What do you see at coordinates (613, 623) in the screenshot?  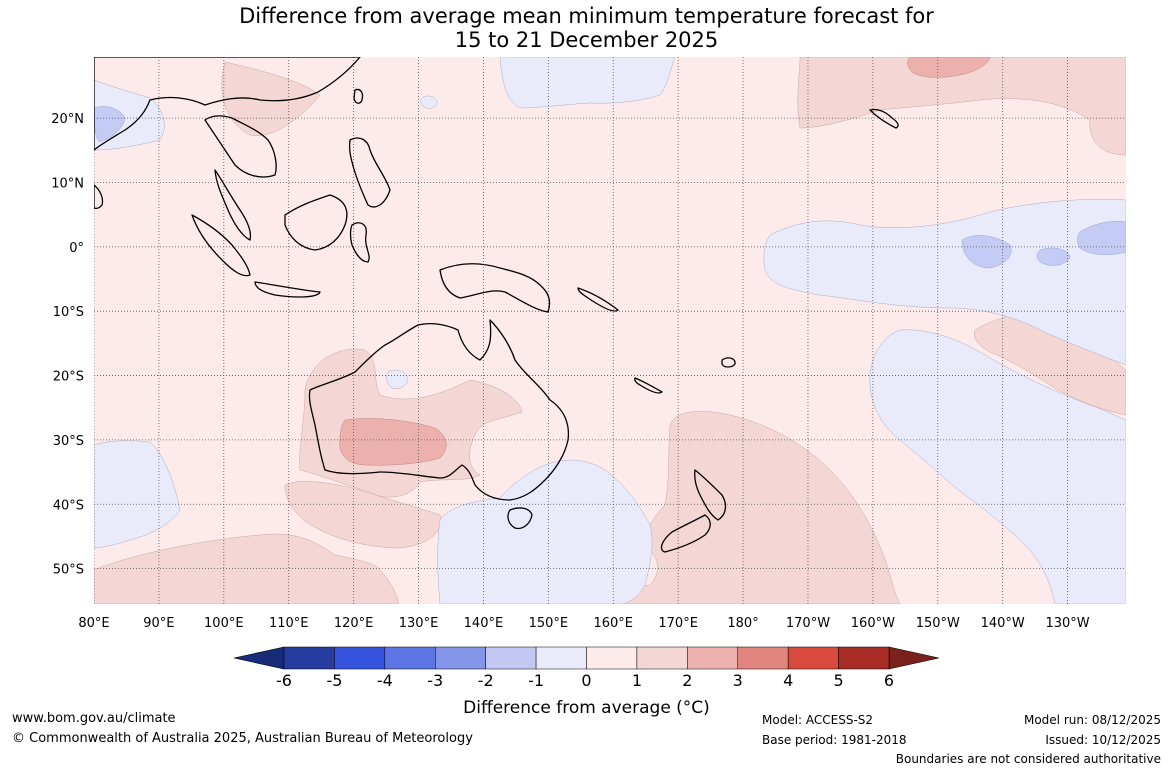 I see `longitude-label: 160°E` at bounding box center [613, 623].